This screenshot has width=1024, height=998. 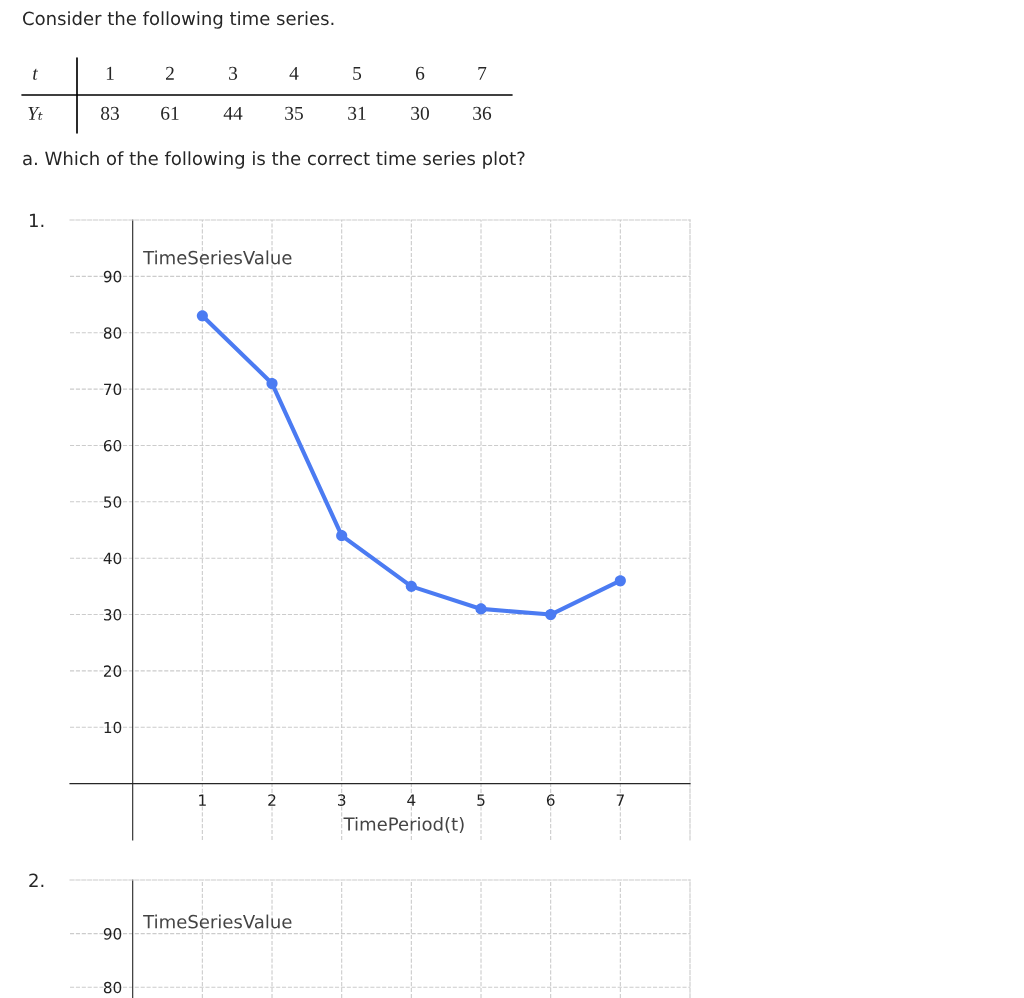 I want to click on text: 6, so click(x=420, y=73).